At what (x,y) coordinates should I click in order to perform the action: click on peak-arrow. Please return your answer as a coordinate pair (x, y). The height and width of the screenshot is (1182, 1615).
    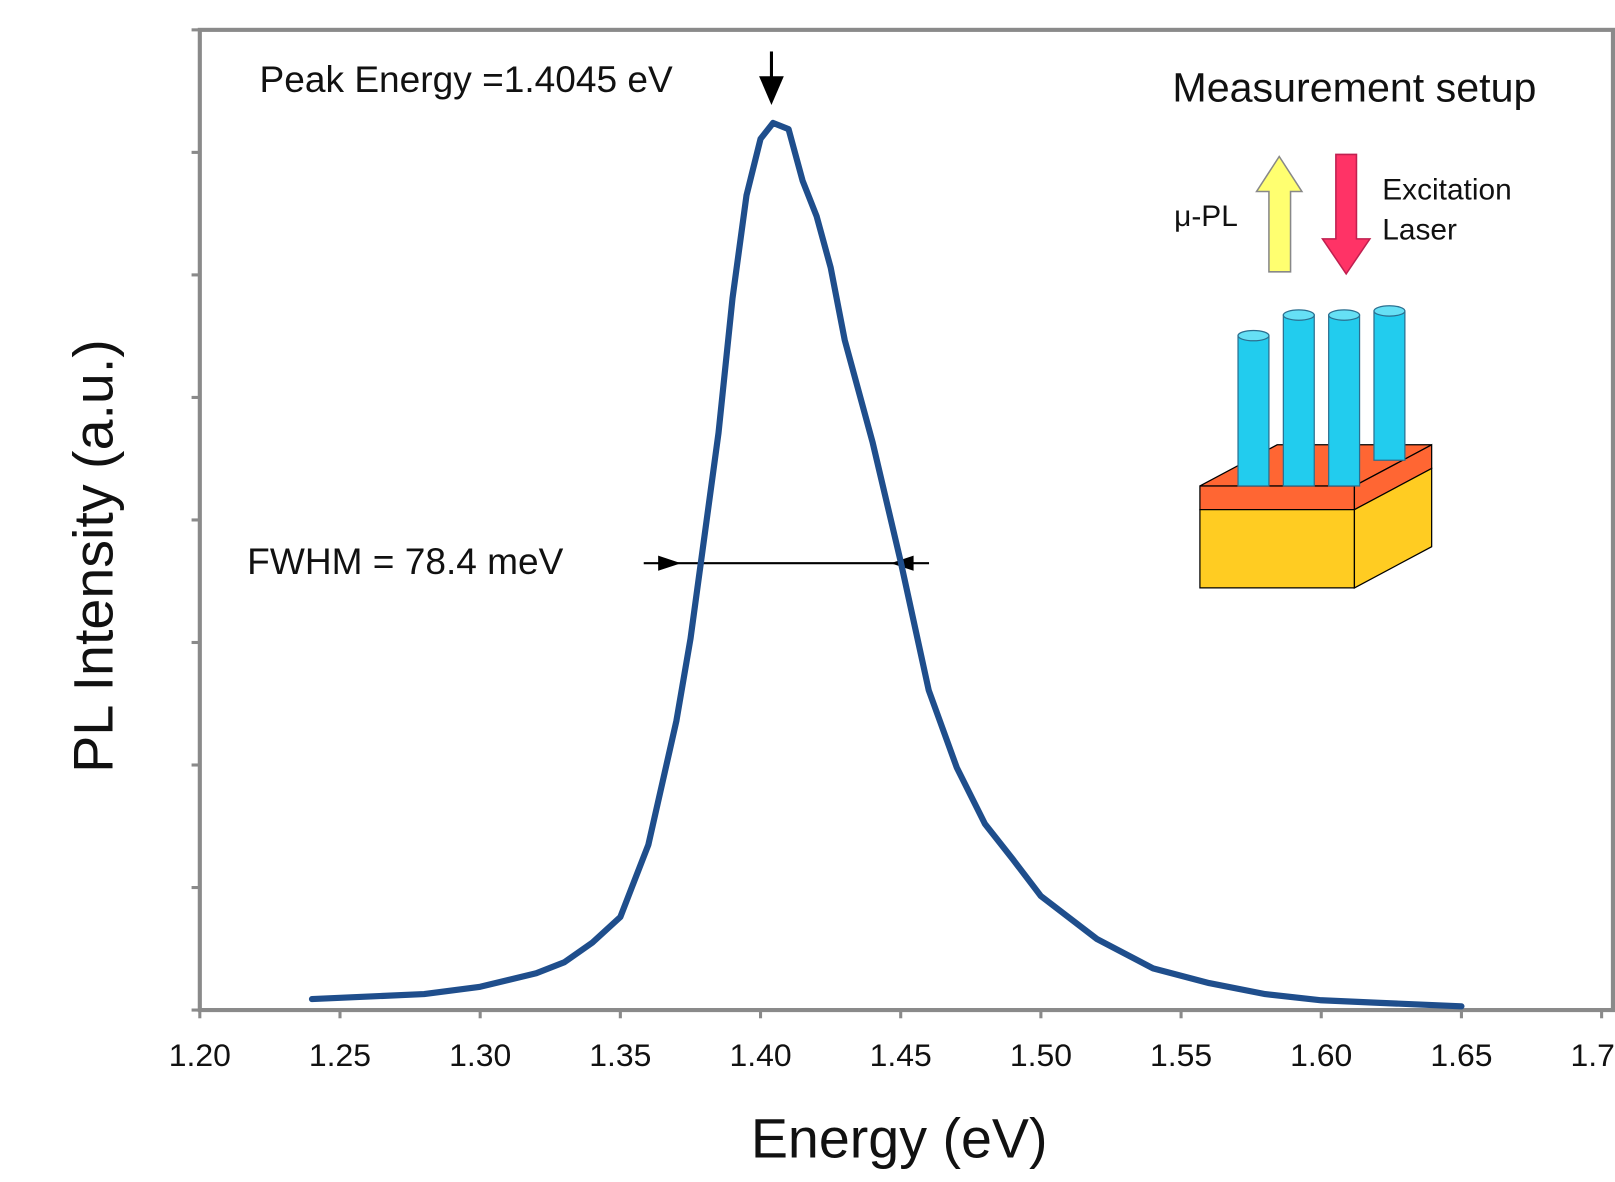
    Looking at the image, I should click on (771, 78).